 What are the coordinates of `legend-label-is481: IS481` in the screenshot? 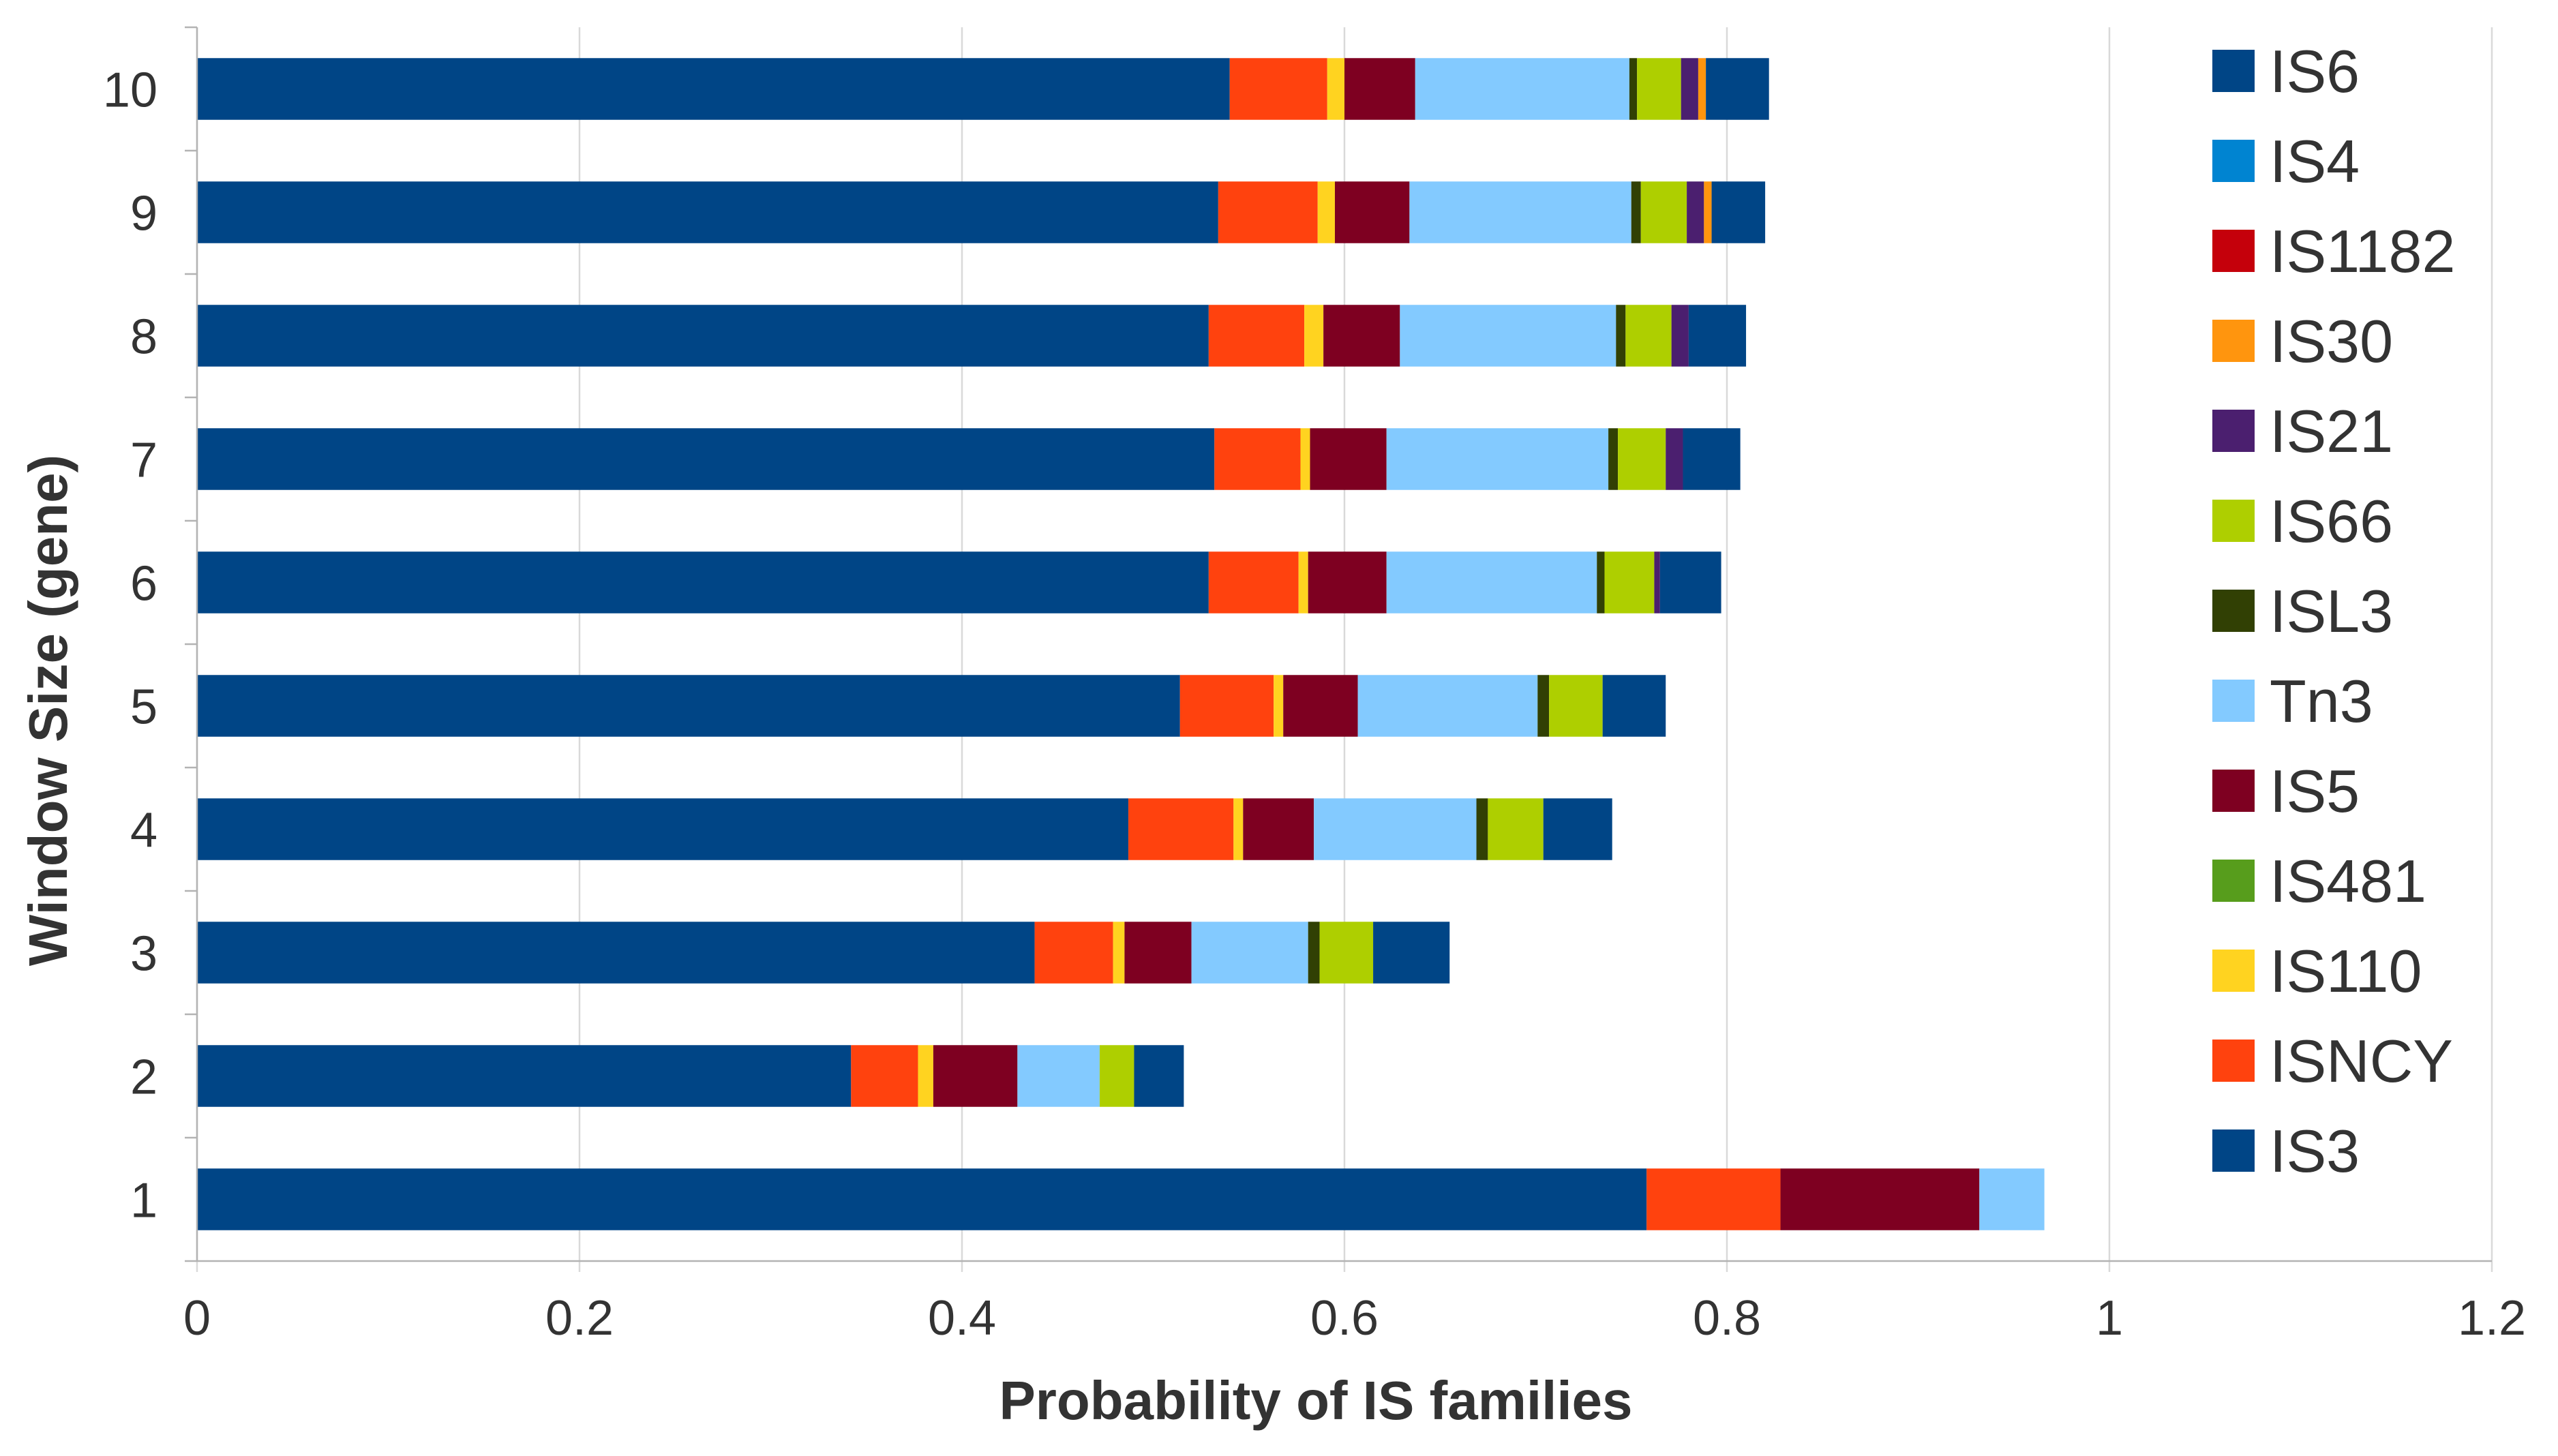 It's located at (2348, 881).